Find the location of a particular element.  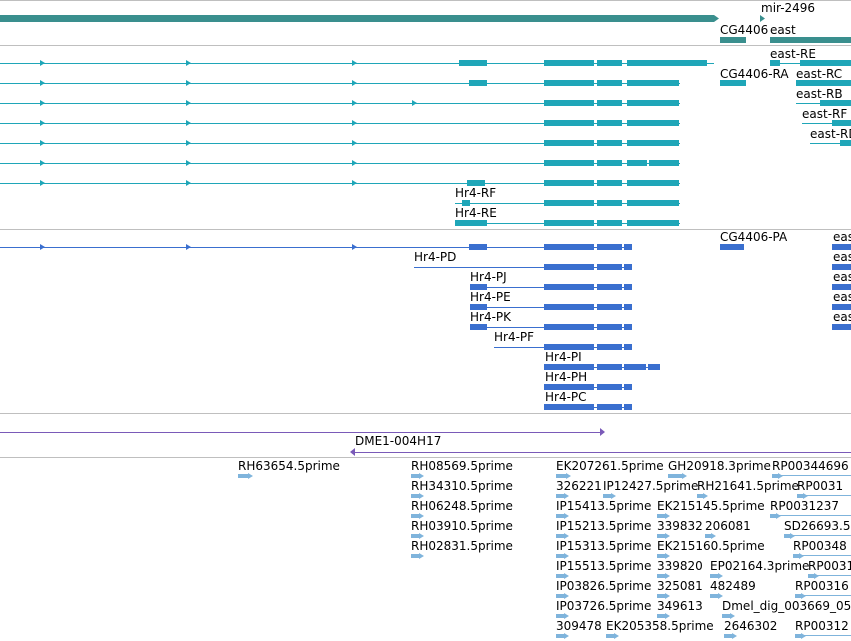

protein-label-east-2: east is located at coordinates (842, 257).